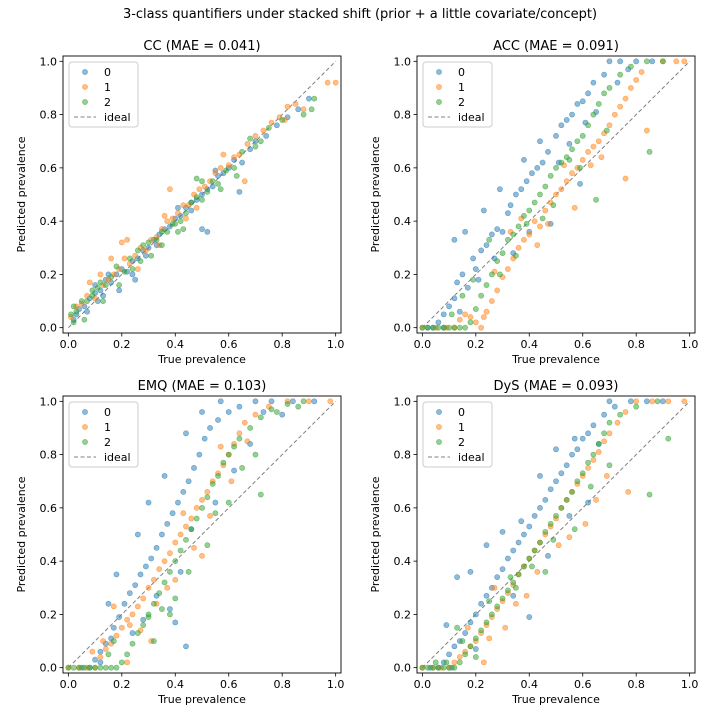  What do you see at coordinates (103, 434) in the screenshot?
I see `legend-box` at bounding box center [103, 434].